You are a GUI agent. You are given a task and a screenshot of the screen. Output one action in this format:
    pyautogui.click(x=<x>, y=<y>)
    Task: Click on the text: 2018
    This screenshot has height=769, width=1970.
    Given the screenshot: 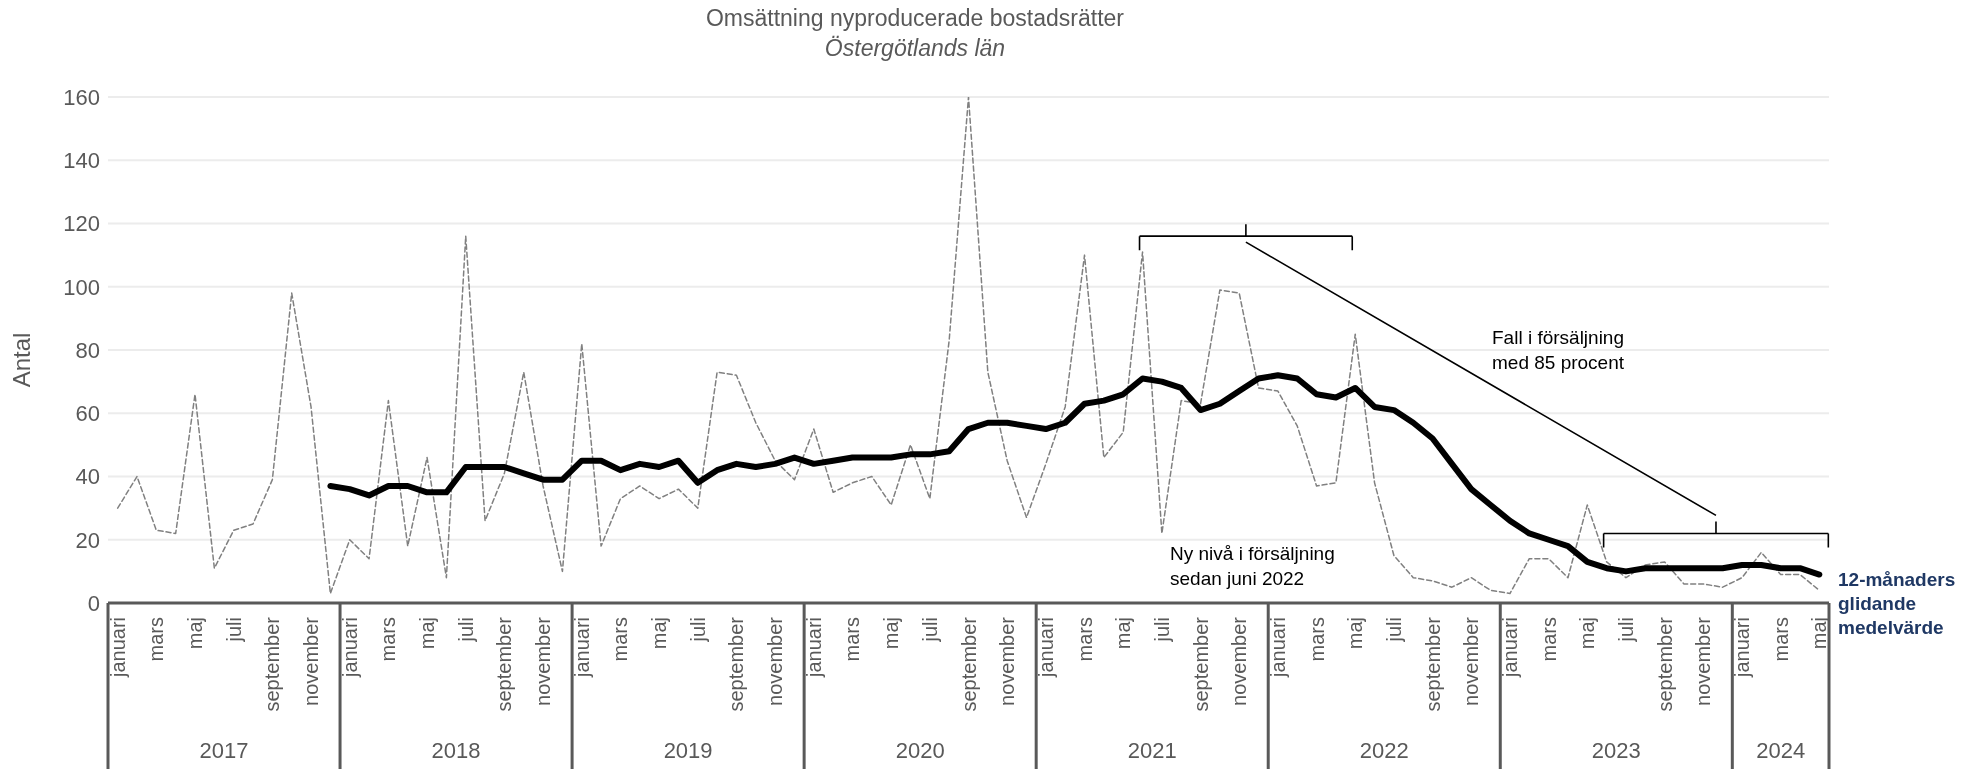 What is the action you would take?
    pyautogui.click(x=456, y=750)
    